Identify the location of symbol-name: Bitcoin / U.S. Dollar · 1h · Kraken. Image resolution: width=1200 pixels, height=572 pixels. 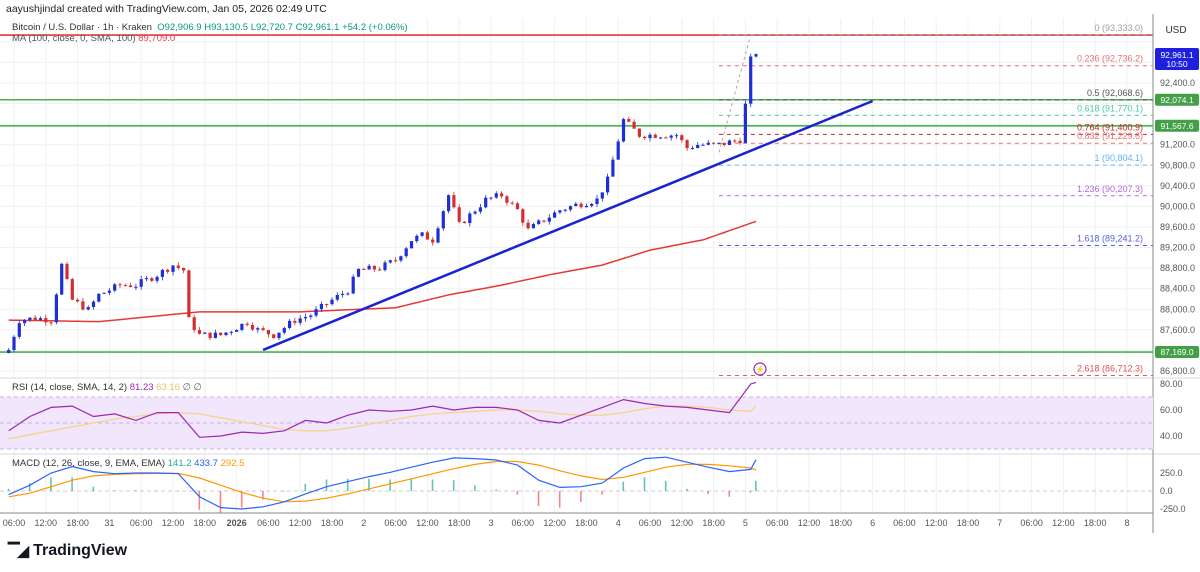
(82, 27).